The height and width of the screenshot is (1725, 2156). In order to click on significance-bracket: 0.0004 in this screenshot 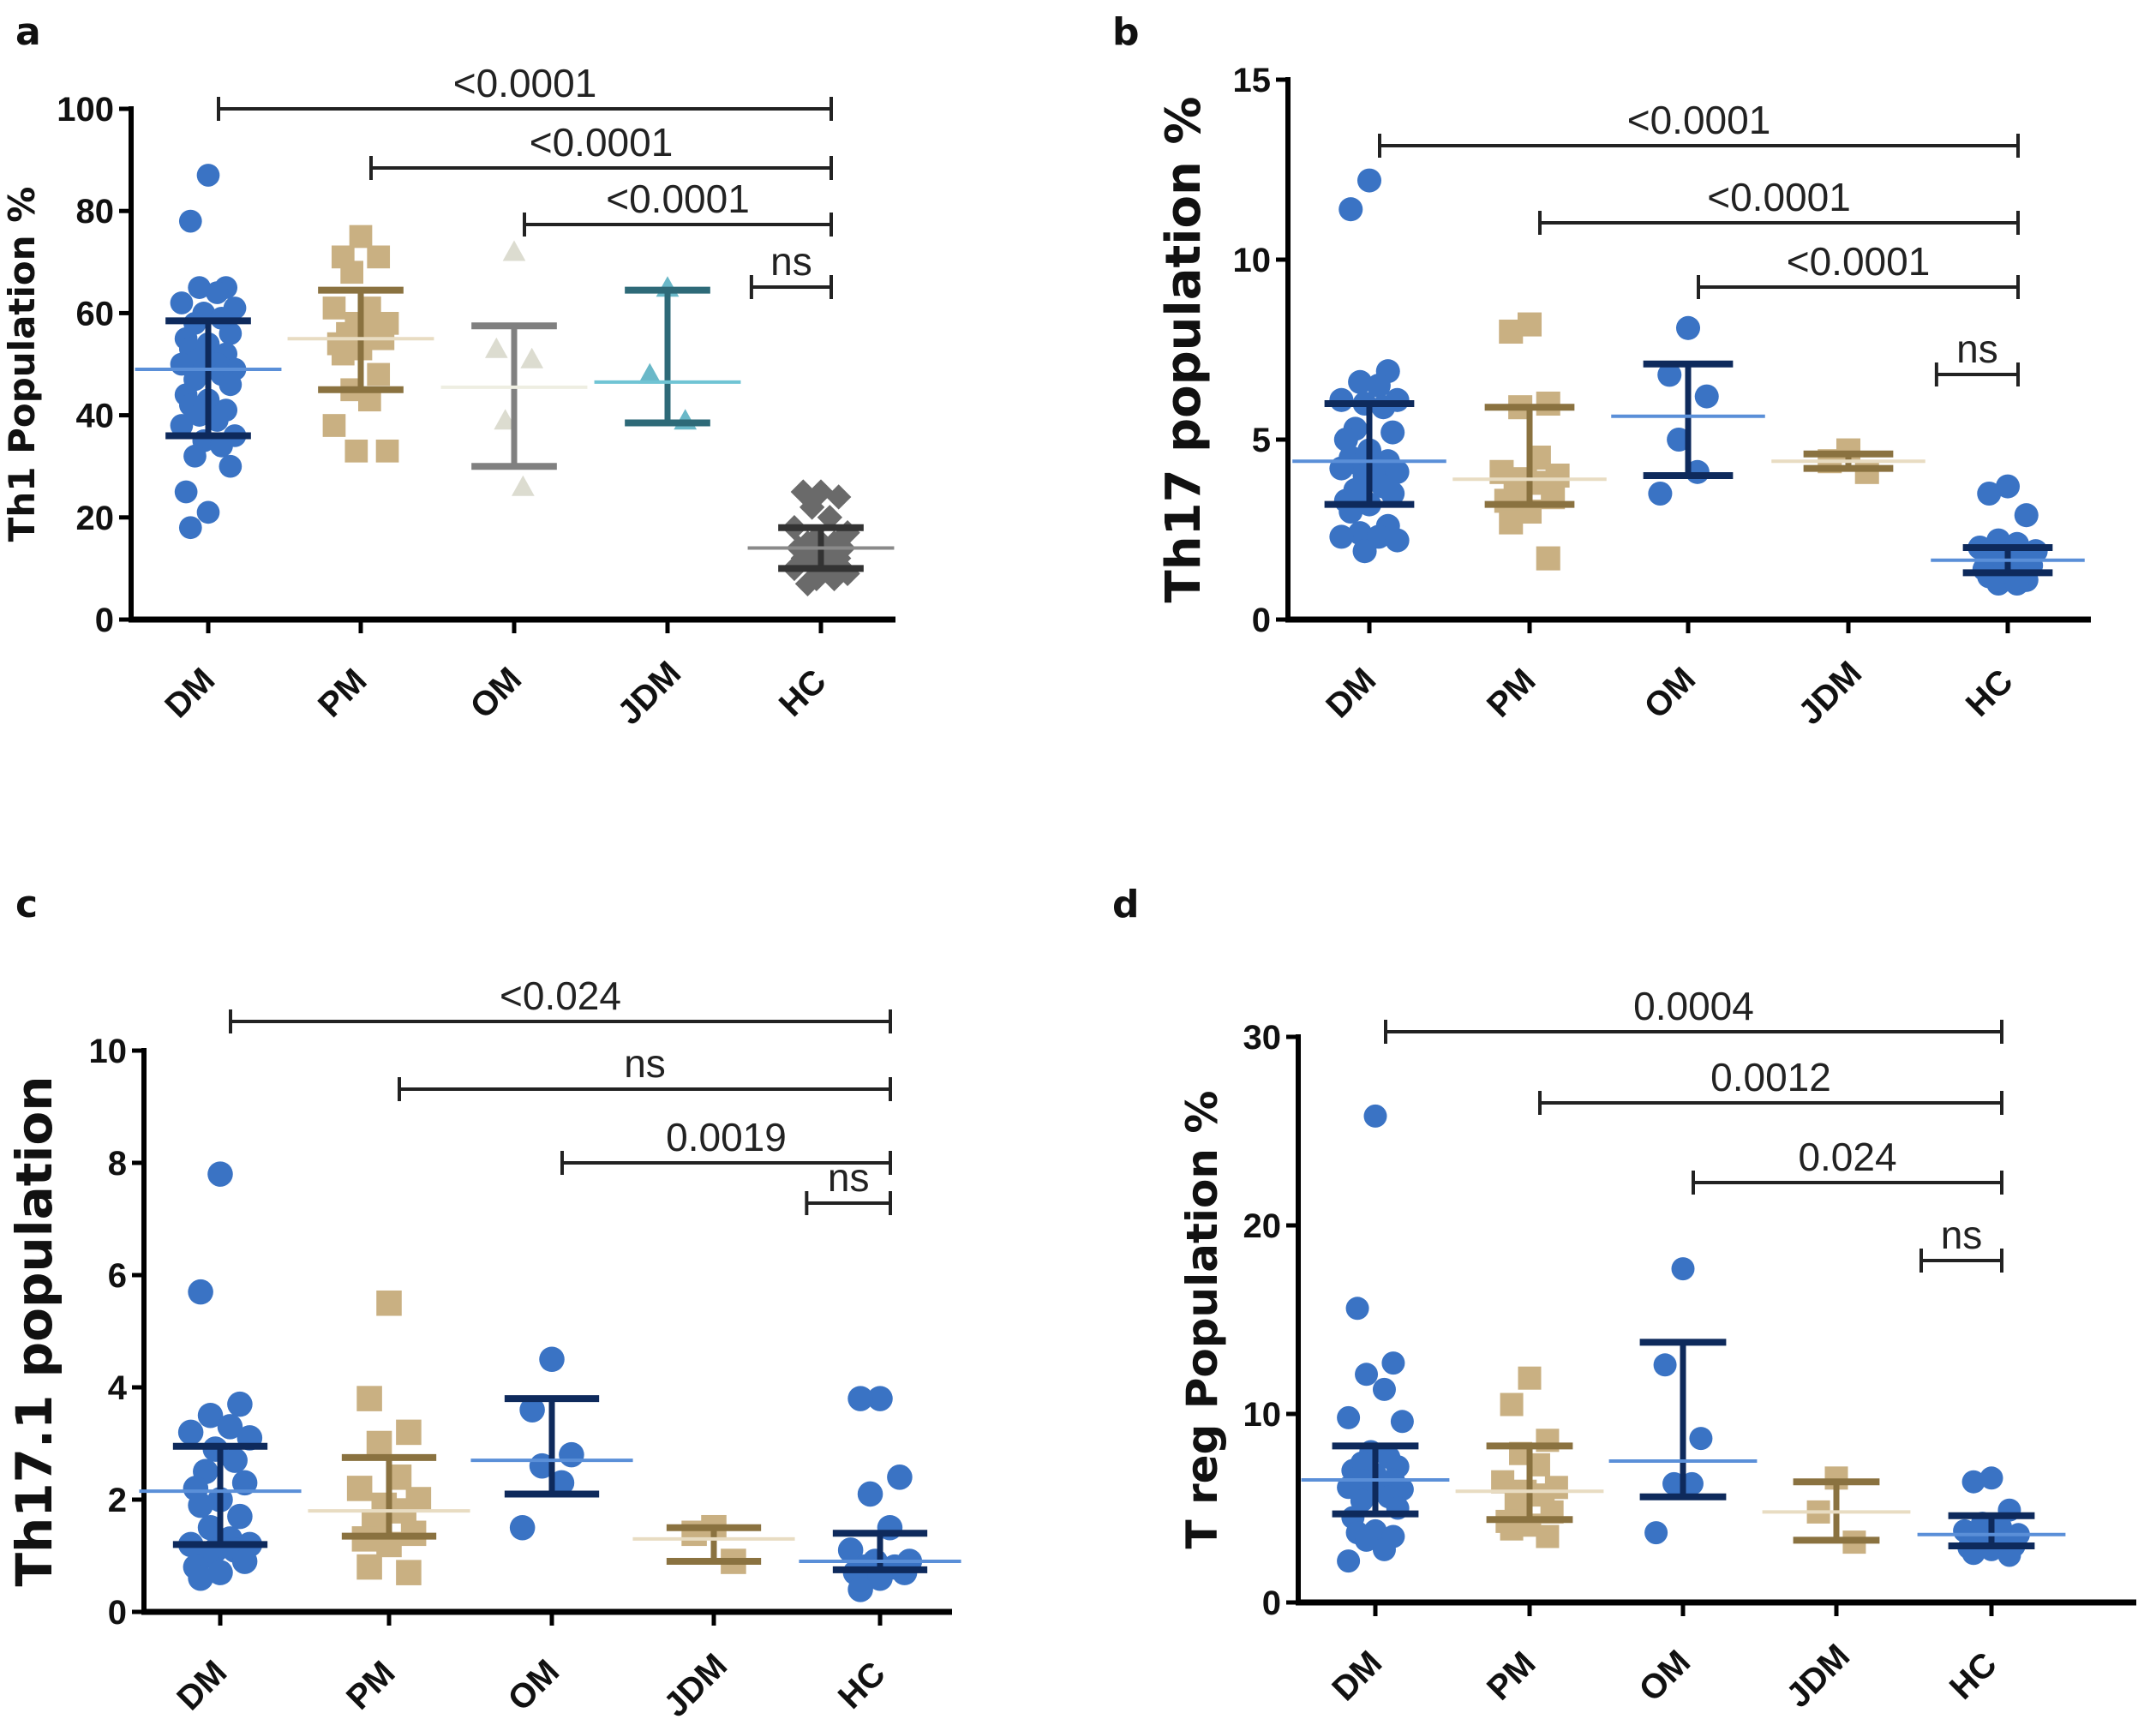, I will do `click(1693, 1014)`.